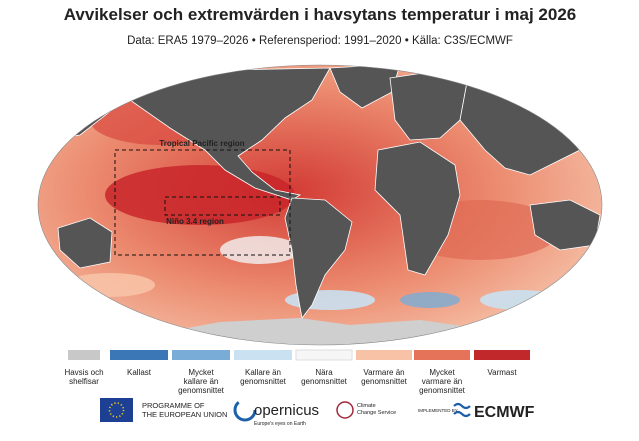  What do you see at coordinates (173, 405) in the screenshot?
I see `text-line: PROGRAMME OF` at bounding box center [173, 405].